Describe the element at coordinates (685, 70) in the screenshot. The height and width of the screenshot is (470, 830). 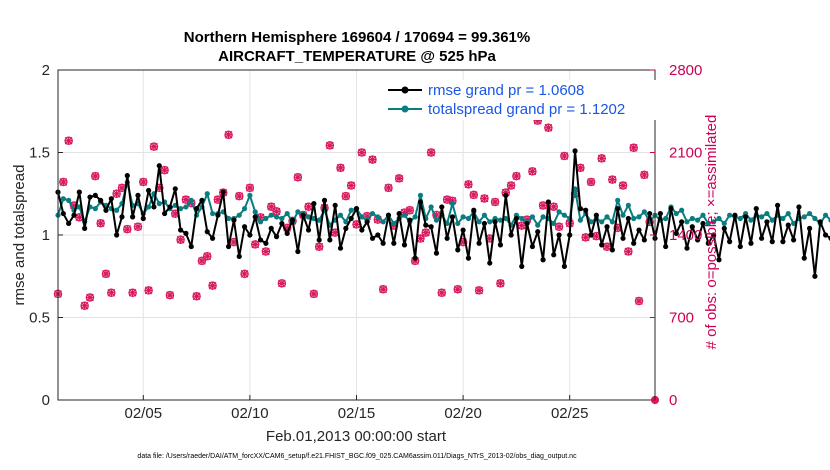
I see `y-tick-label-right: 2800` at that location.